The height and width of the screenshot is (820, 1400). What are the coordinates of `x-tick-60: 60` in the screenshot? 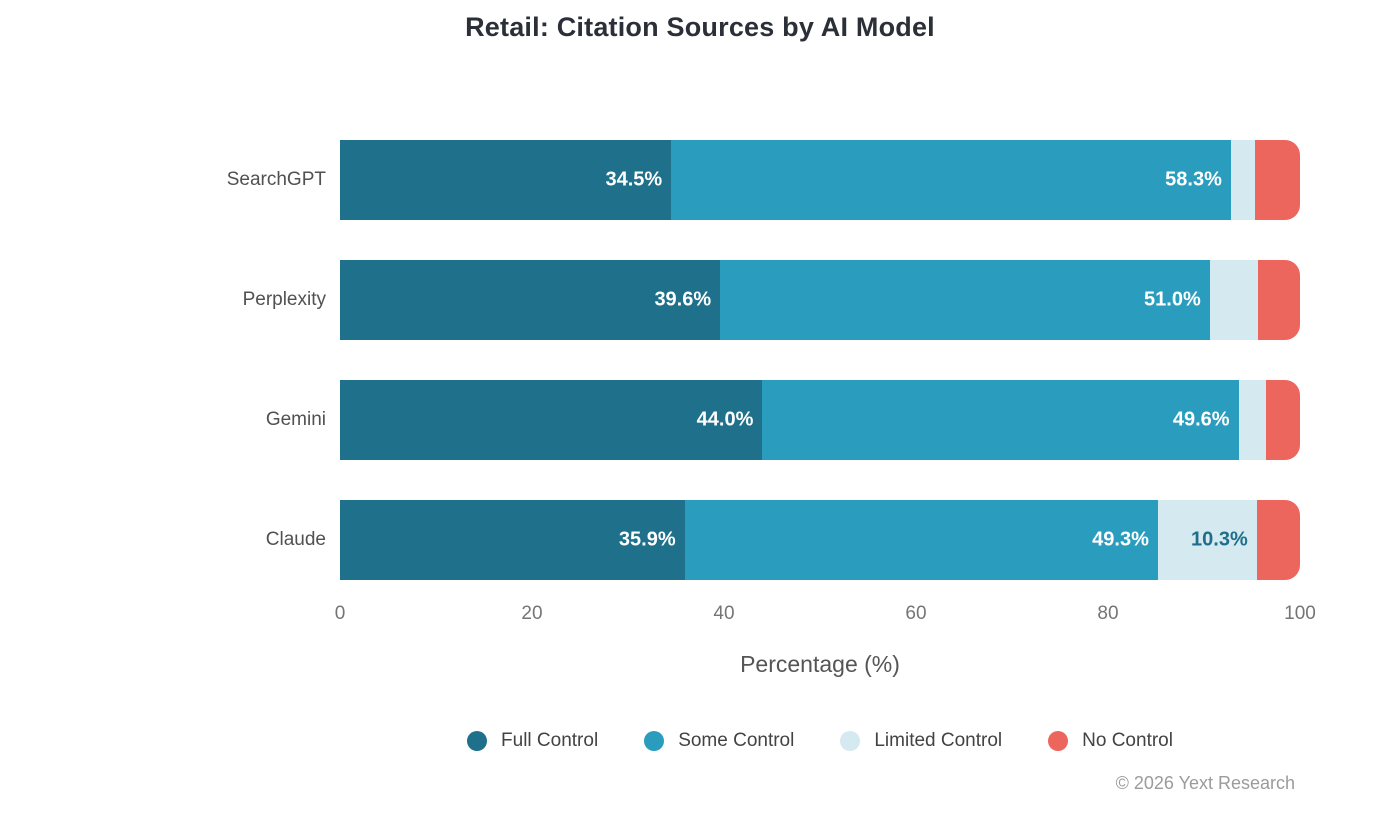 It's located at (916, 613).